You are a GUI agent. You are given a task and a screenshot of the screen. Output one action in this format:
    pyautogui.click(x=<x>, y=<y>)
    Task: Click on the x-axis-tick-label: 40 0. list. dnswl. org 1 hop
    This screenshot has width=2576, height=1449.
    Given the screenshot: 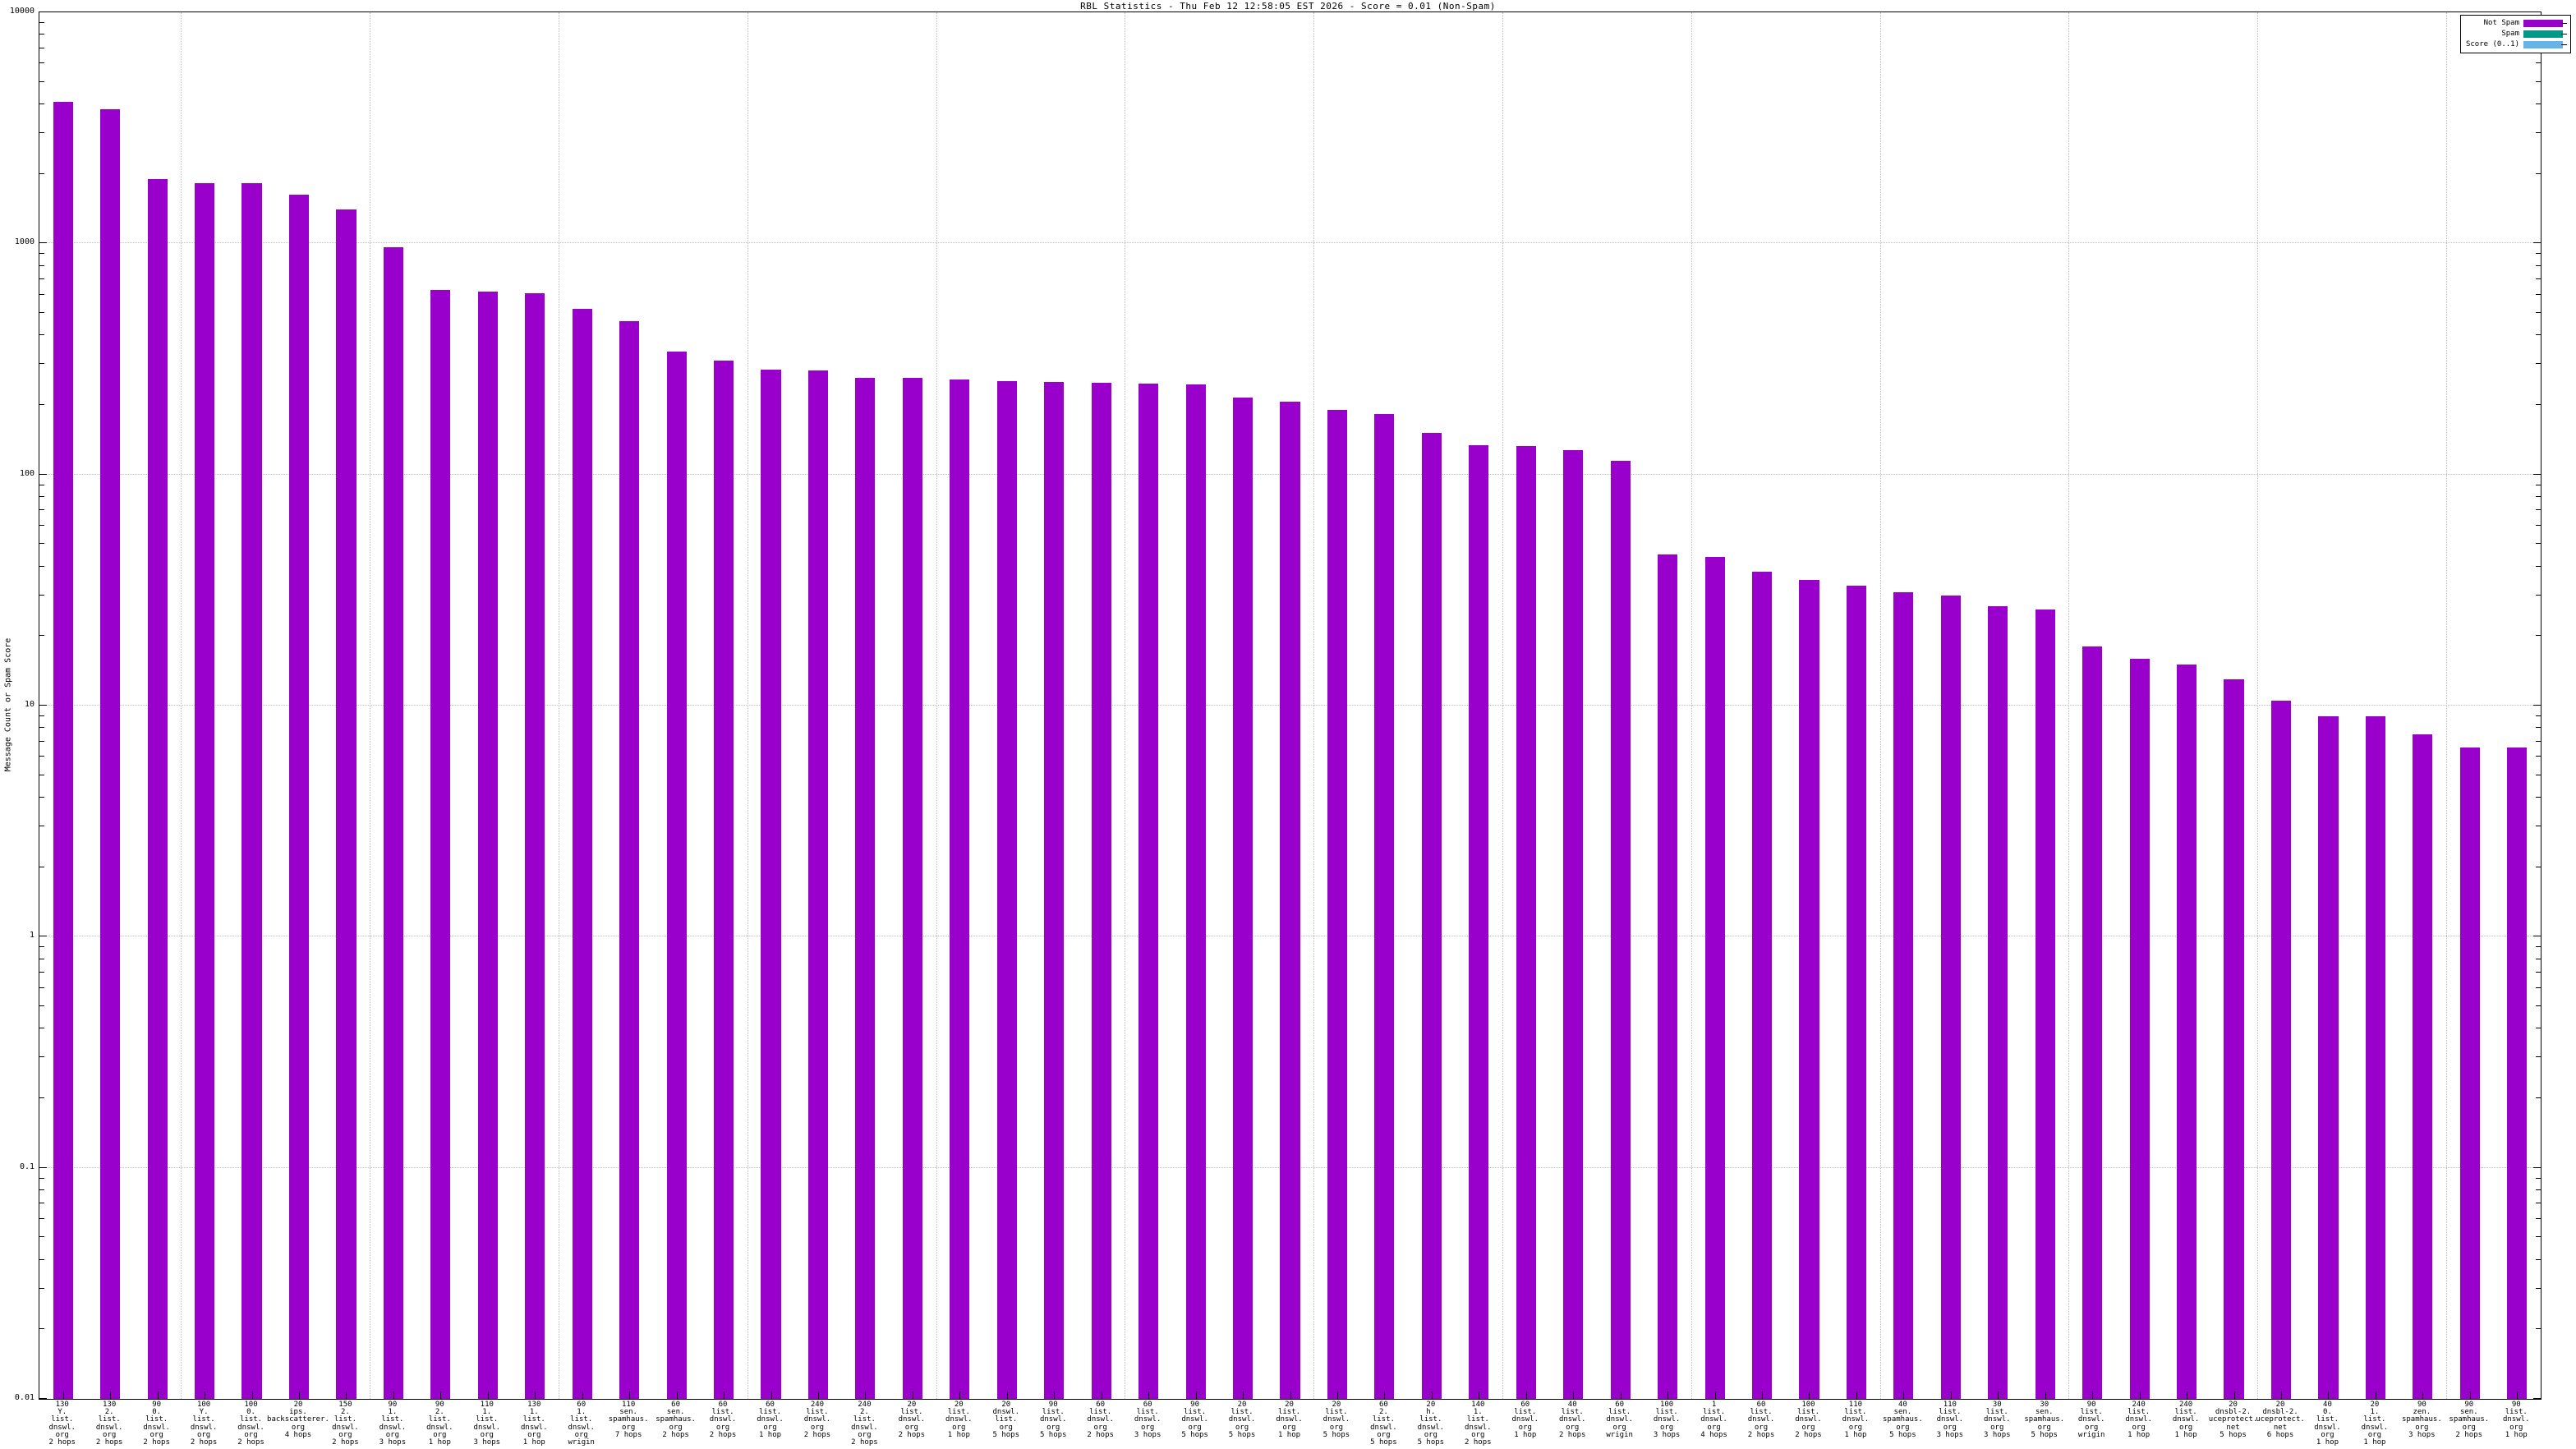 What is the action you would take?
    pyautogui.click(x=2327, y=1424)
    